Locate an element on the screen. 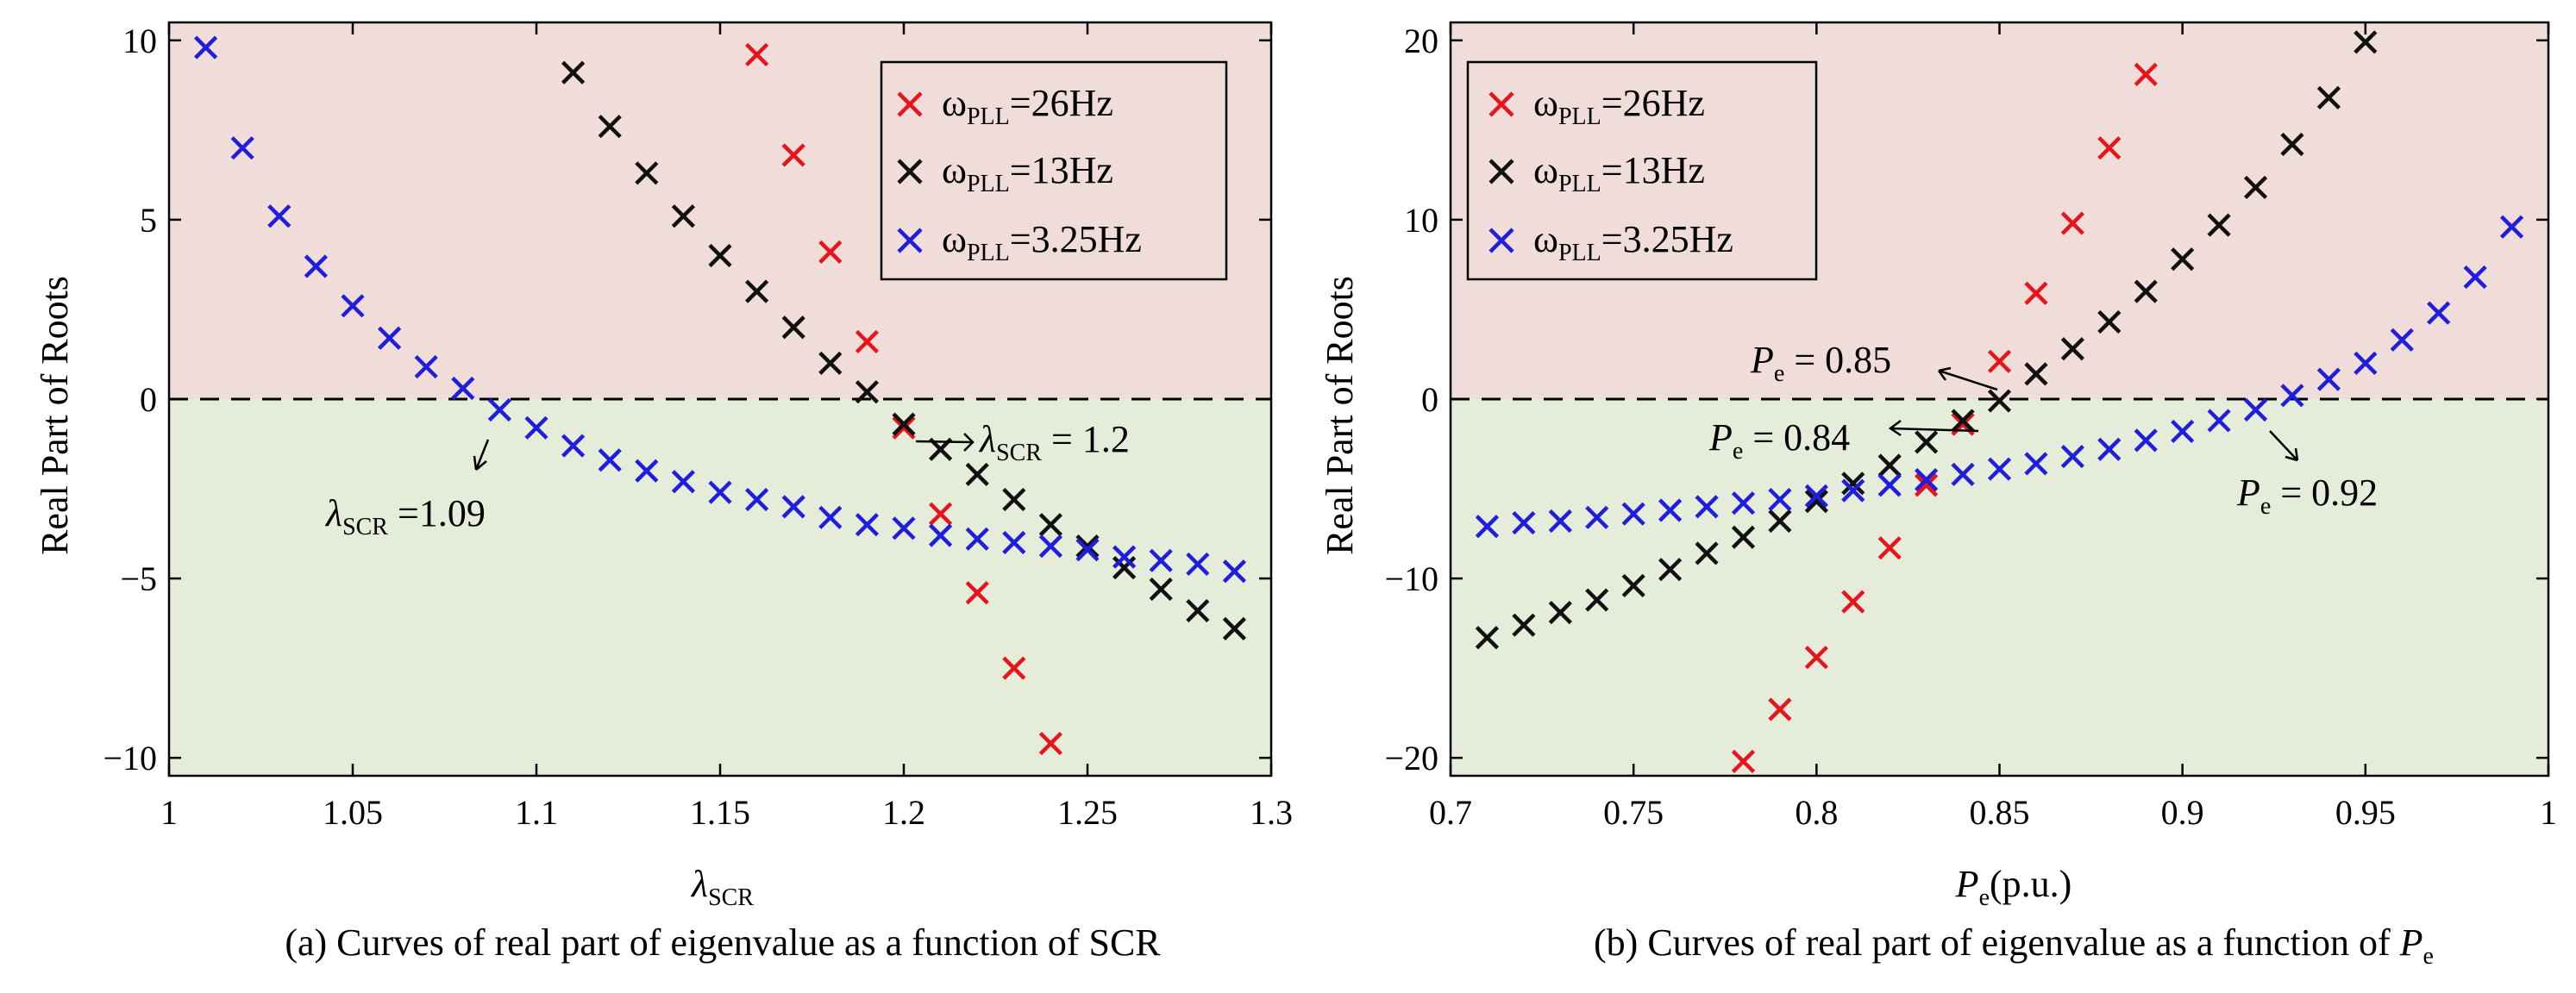  series-26hz is located at coordinates (903, 399).